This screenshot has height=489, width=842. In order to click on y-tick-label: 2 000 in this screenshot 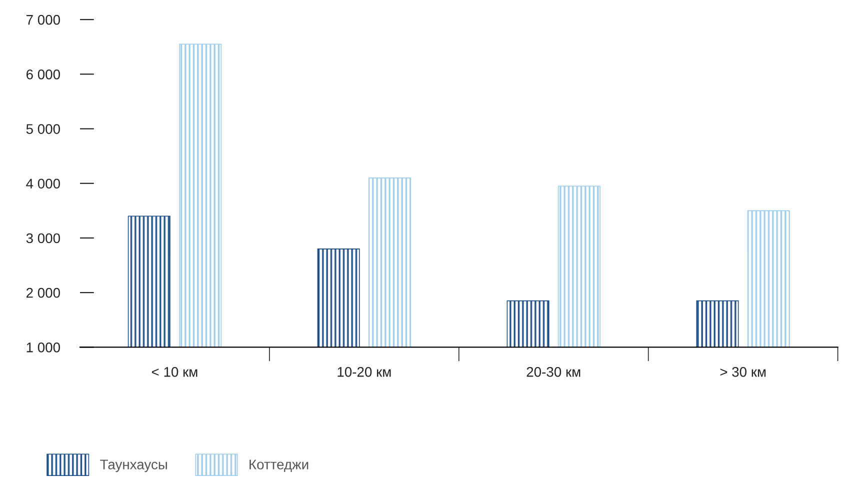, I will do `click(43, 293)`.